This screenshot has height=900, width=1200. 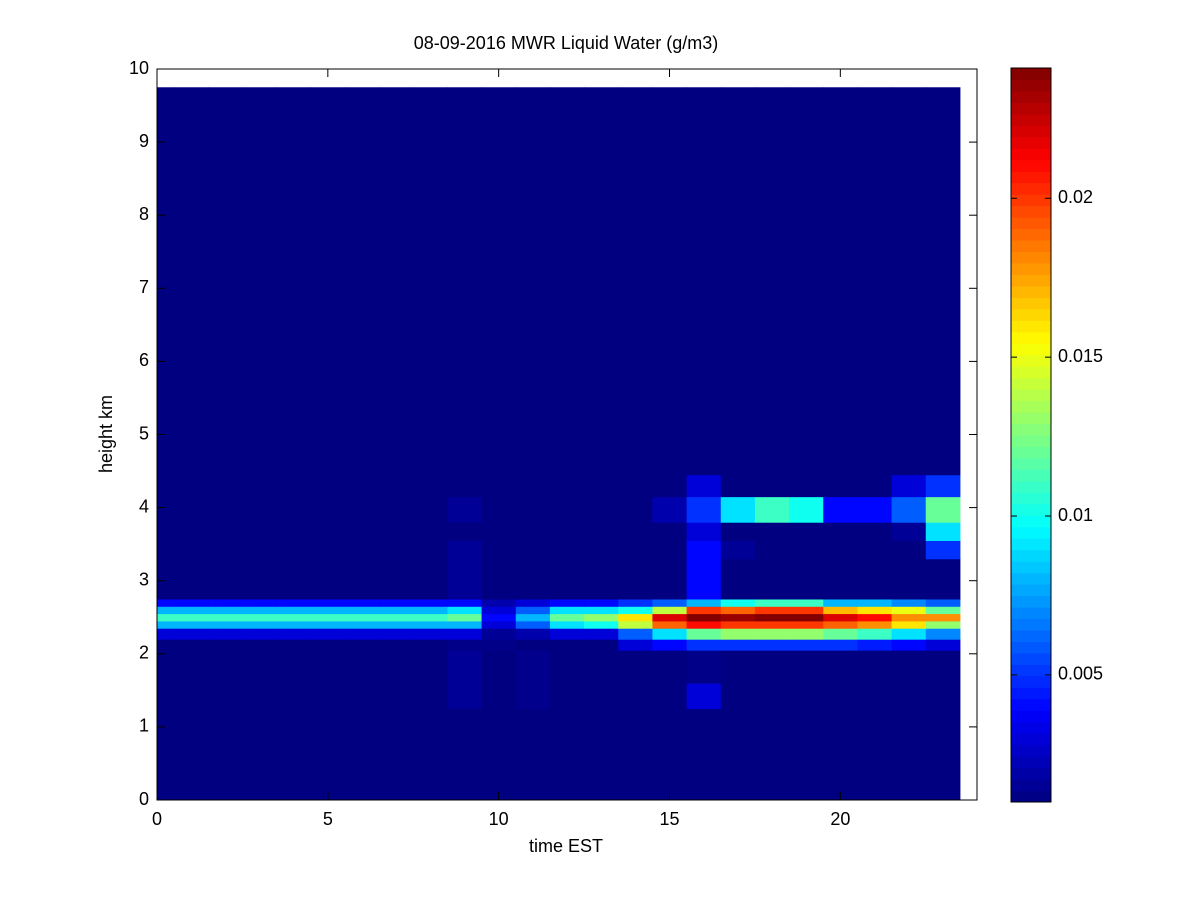 What do you see at coordinates (499, 819) in the screenshot?
I see `x-tick-label: 10` at bounding box center [499, 819].